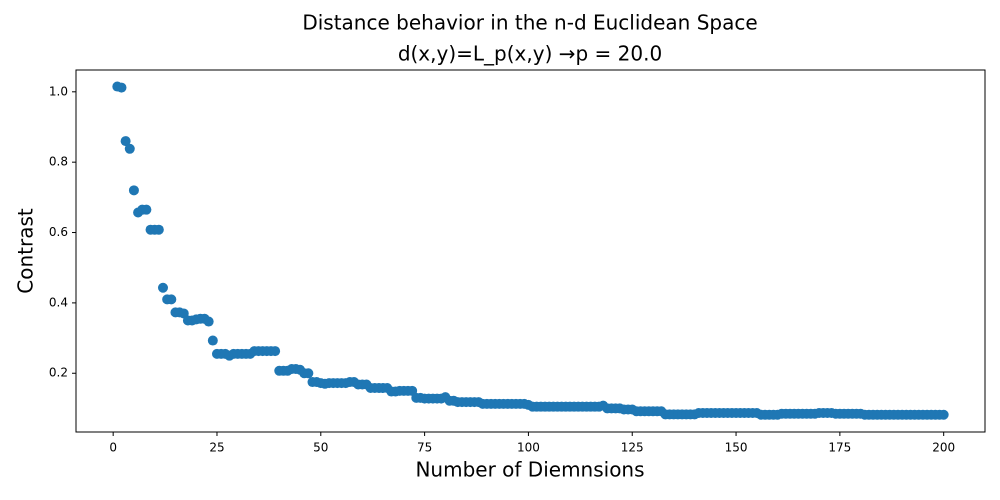 The width and height of the screenshot is (1000, 500). I want to click on x-axis-label: Number of Diemnsions, so click(529, 470).